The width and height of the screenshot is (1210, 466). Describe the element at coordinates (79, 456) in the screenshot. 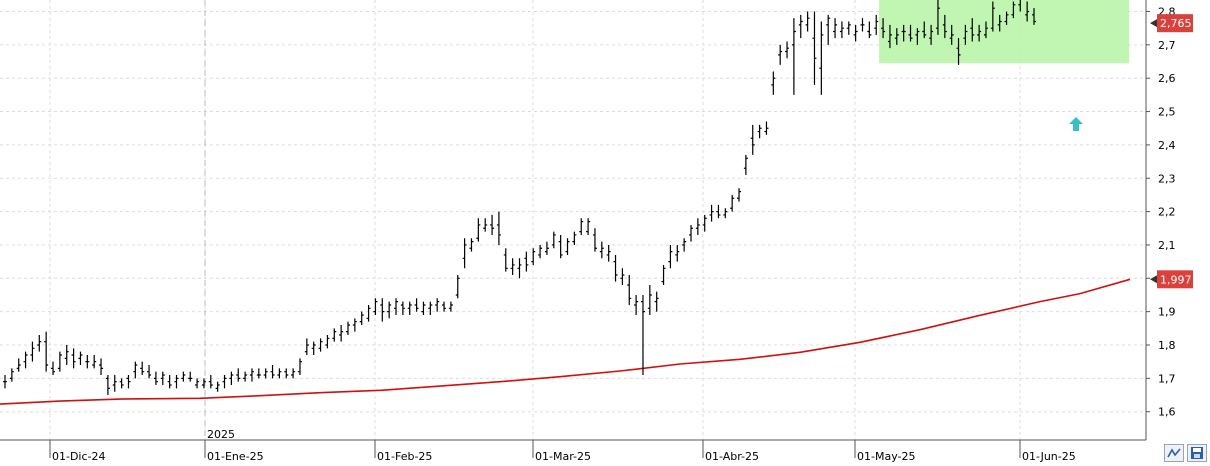

I see `x-tick-label: 01-Dic-24` at that location.